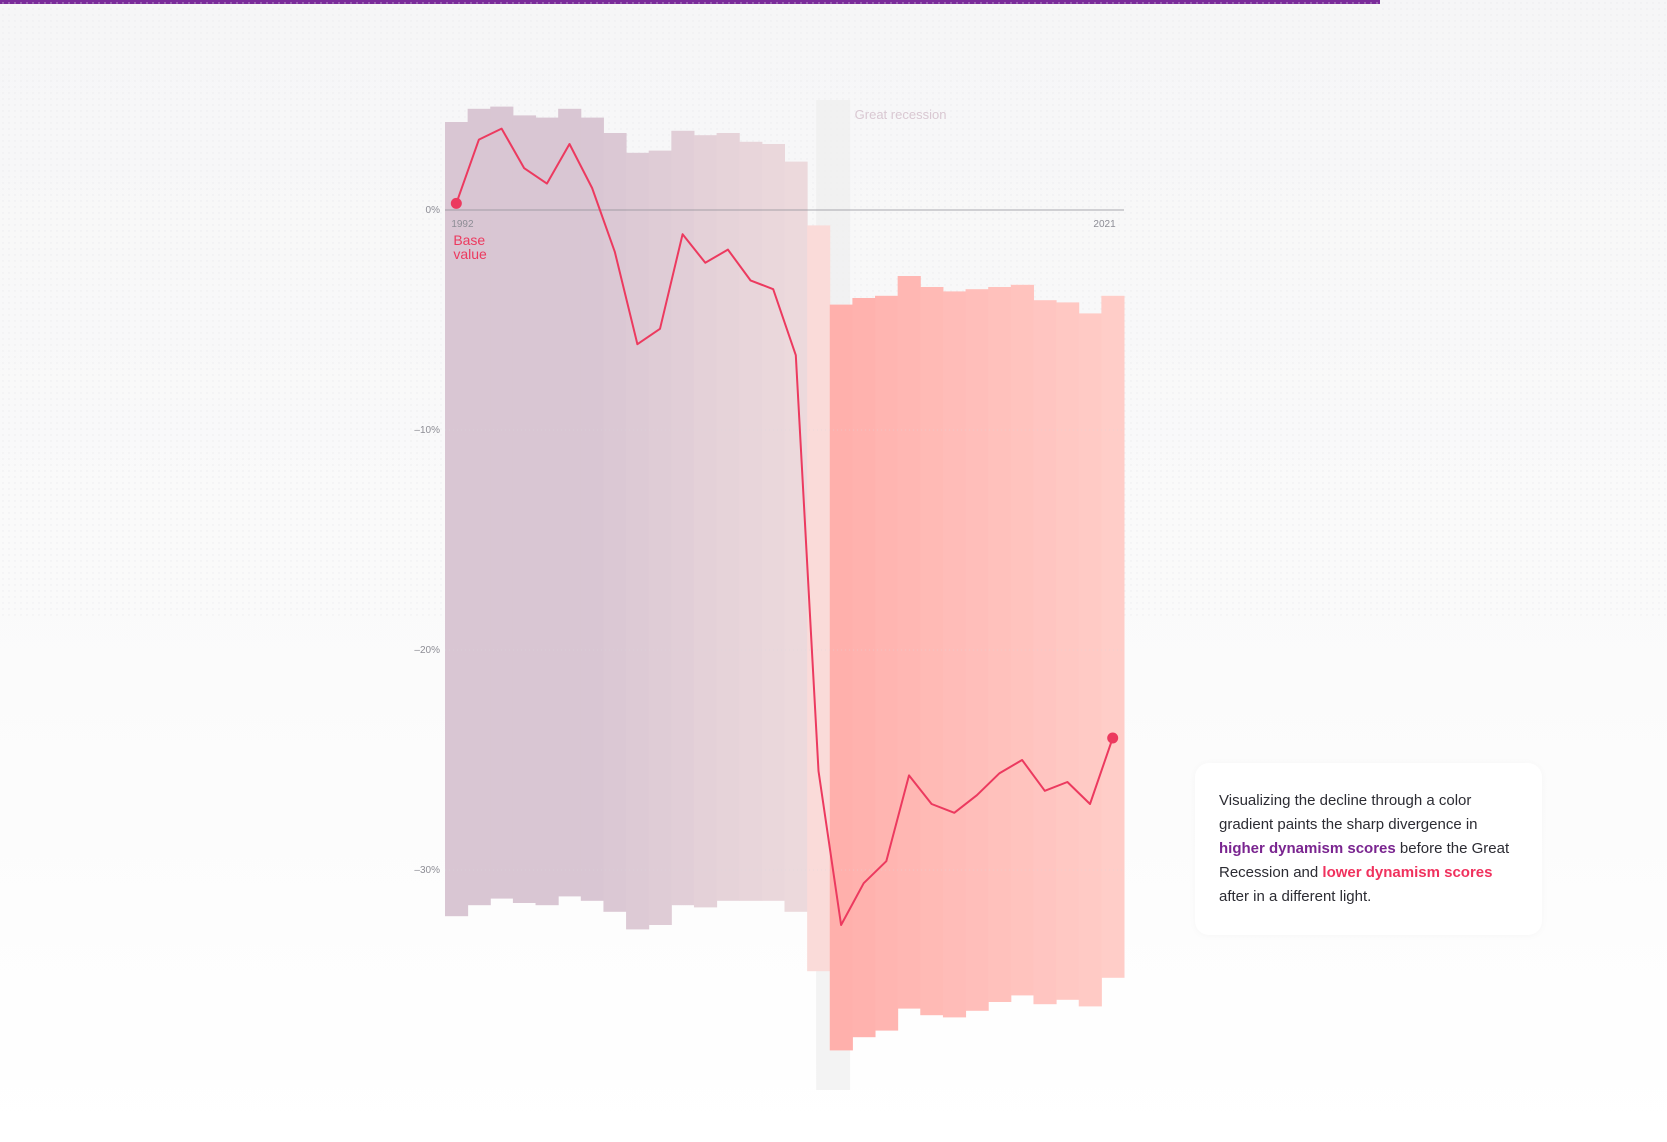 The width and height of the screenshot is (1667, 1142). What do you see at coordinates (796, 536) in the screenshot?
I see `band-bar-2007` at bounding box center [796, 536].